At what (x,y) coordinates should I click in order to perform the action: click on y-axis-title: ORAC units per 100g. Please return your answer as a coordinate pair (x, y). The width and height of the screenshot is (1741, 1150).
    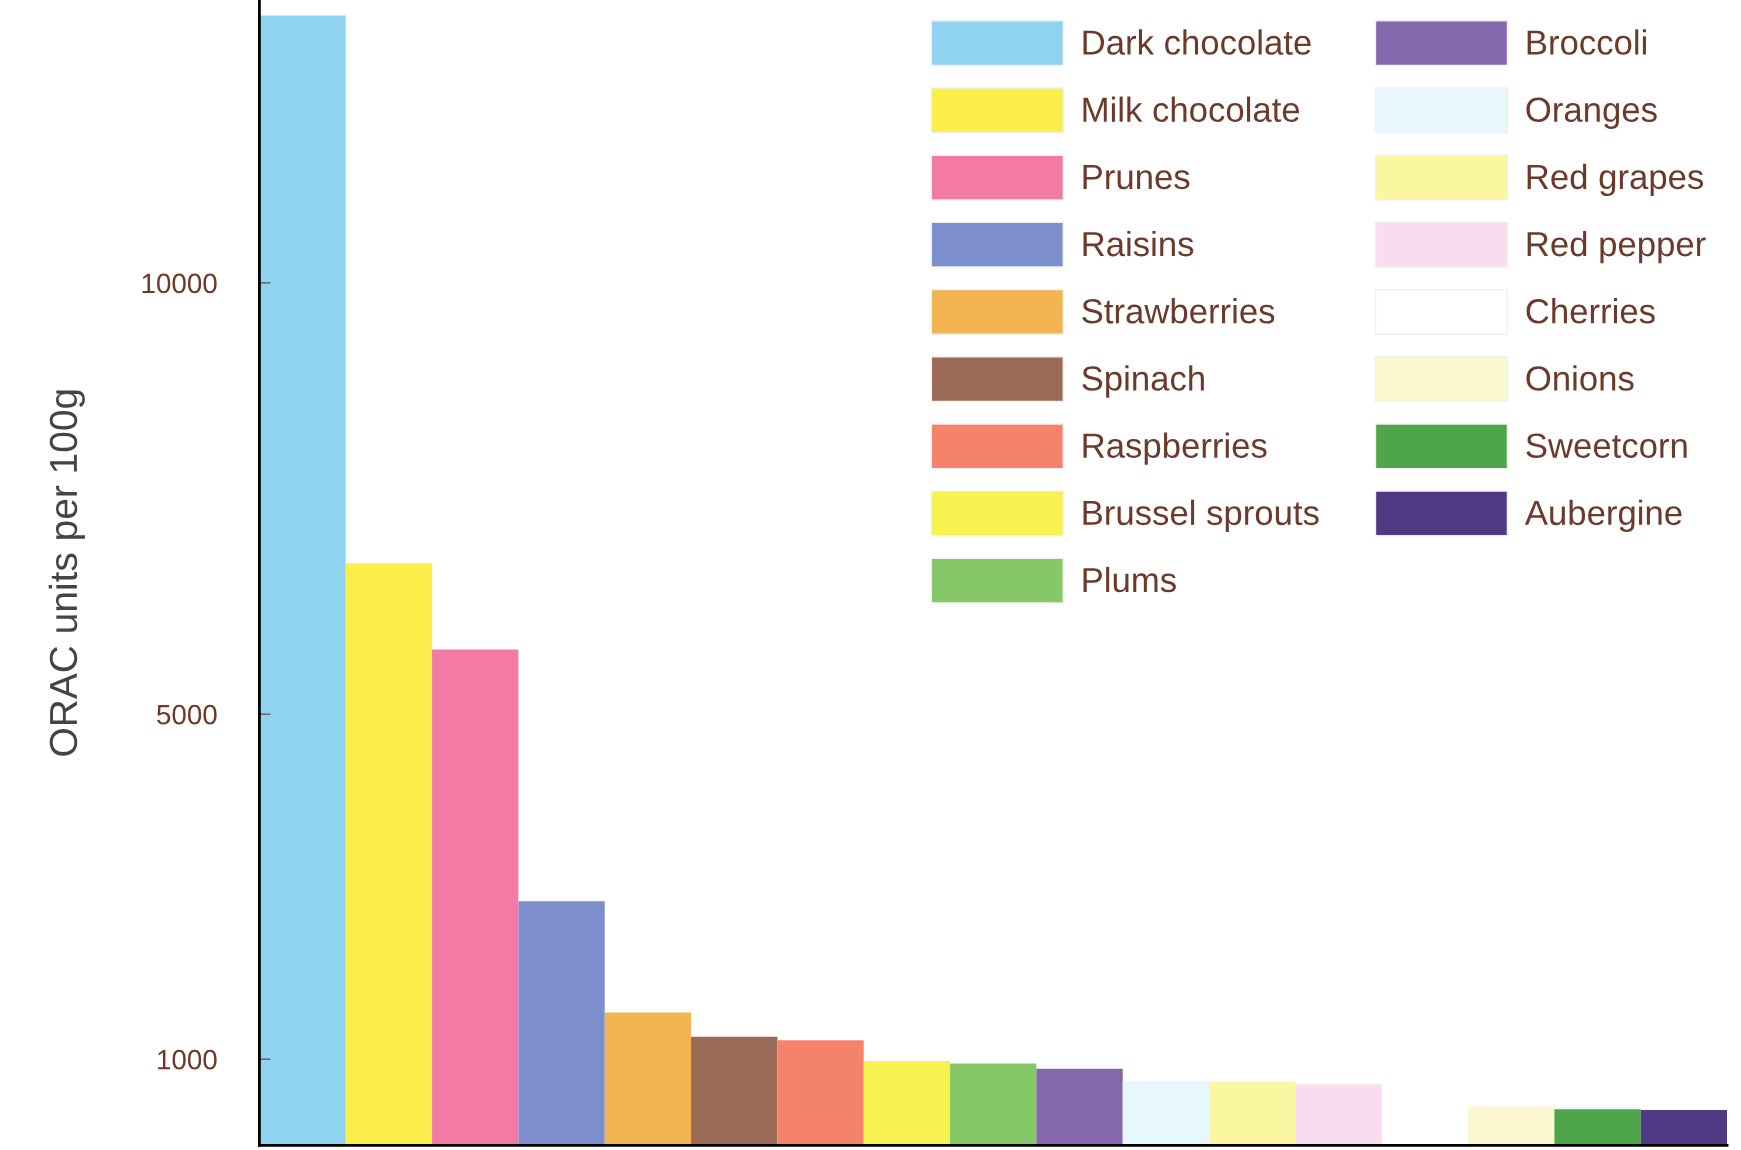
    Looking at the image, I should click on (66, 573).